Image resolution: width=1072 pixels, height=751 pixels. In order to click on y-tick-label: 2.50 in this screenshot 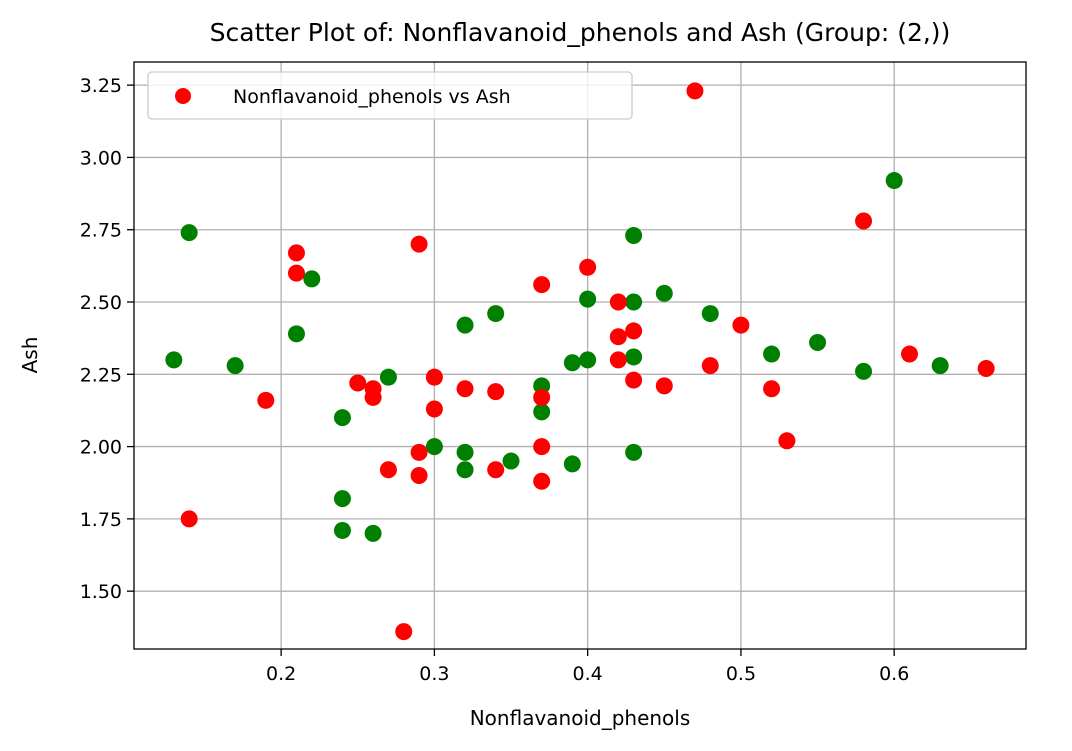, I will do `click(101, 303)`.